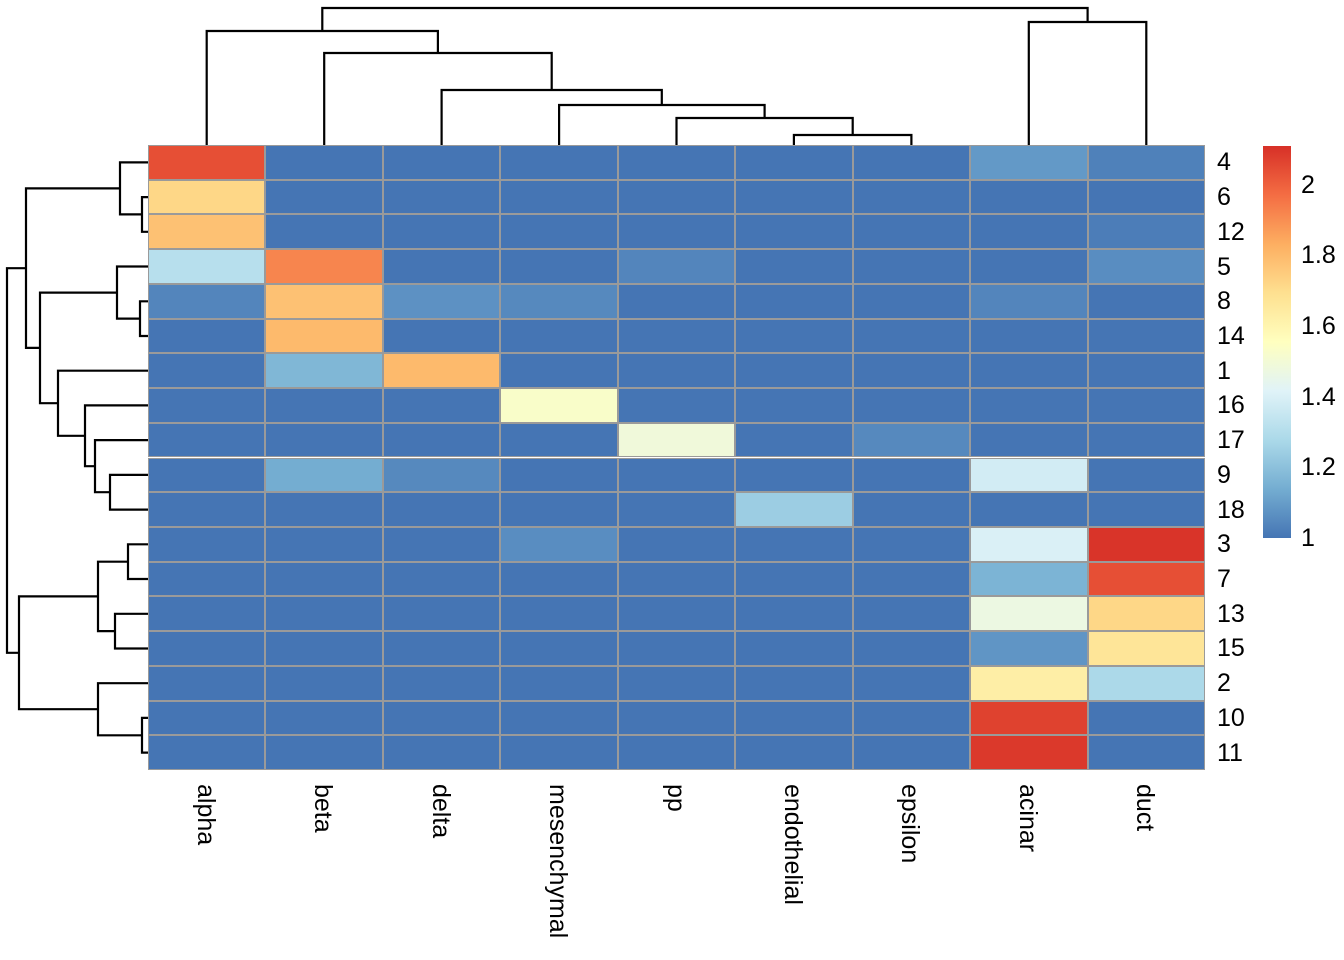 This screenshot has width=1344, height=960. What do you see at coordinates (792, 844) in the screenshot?
I see `column-label: endothelial` at bounding box center [792, 844].